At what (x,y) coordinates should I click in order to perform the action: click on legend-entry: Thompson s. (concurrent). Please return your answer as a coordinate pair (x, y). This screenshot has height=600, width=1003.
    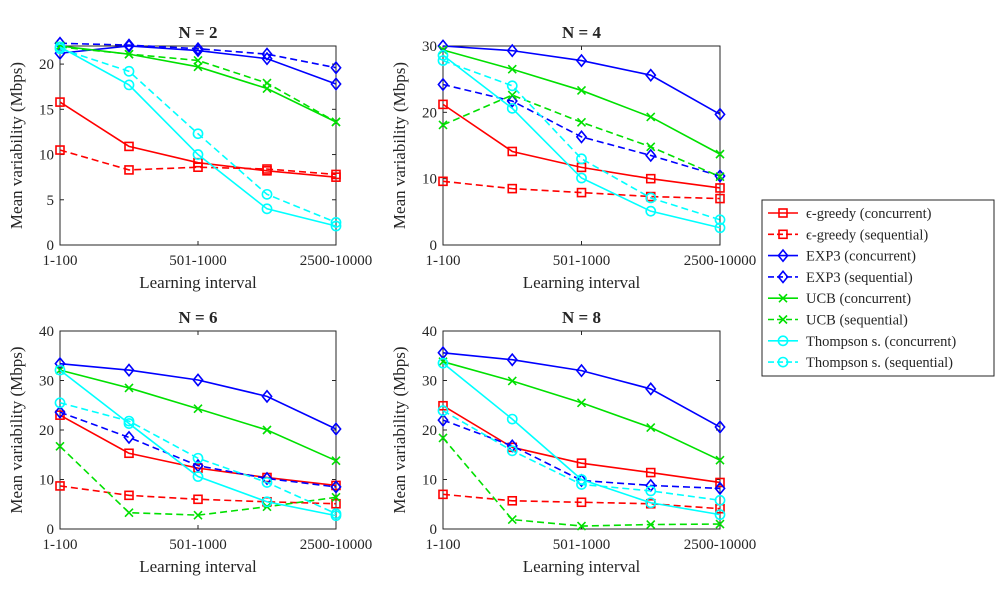
    Looking at the image, I should click on (862, 342).